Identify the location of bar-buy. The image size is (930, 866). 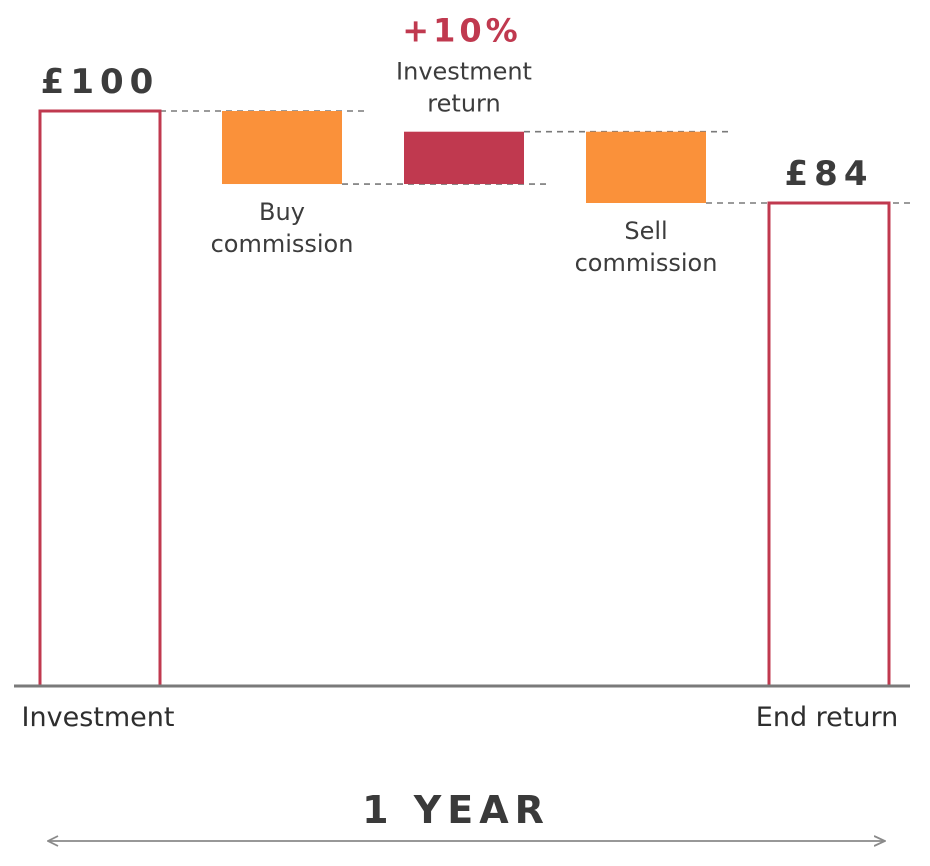
(282, 148).